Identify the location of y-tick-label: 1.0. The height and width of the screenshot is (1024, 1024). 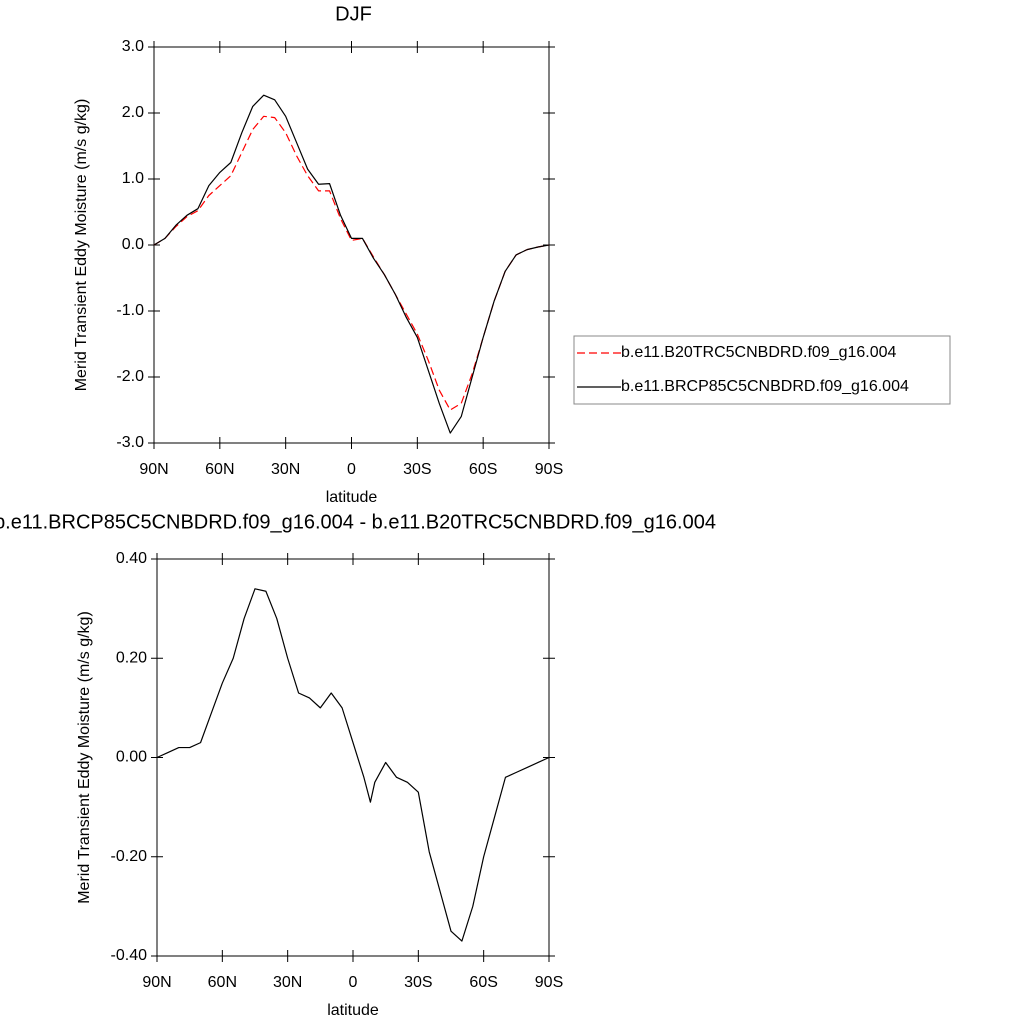
(133, 178).